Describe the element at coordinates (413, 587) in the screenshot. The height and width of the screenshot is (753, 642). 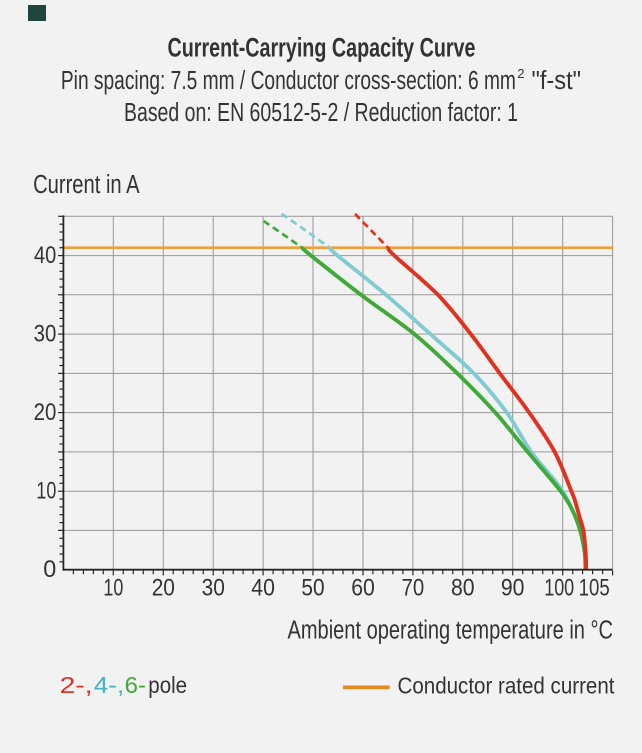
I see `svg-text: 70` at that location.